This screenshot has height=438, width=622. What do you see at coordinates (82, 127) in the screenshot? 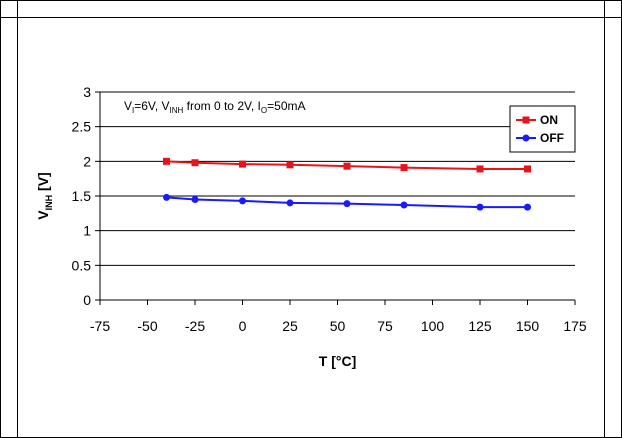
I see `y-tick-label: 2.5` at bounding box center [82, 127].